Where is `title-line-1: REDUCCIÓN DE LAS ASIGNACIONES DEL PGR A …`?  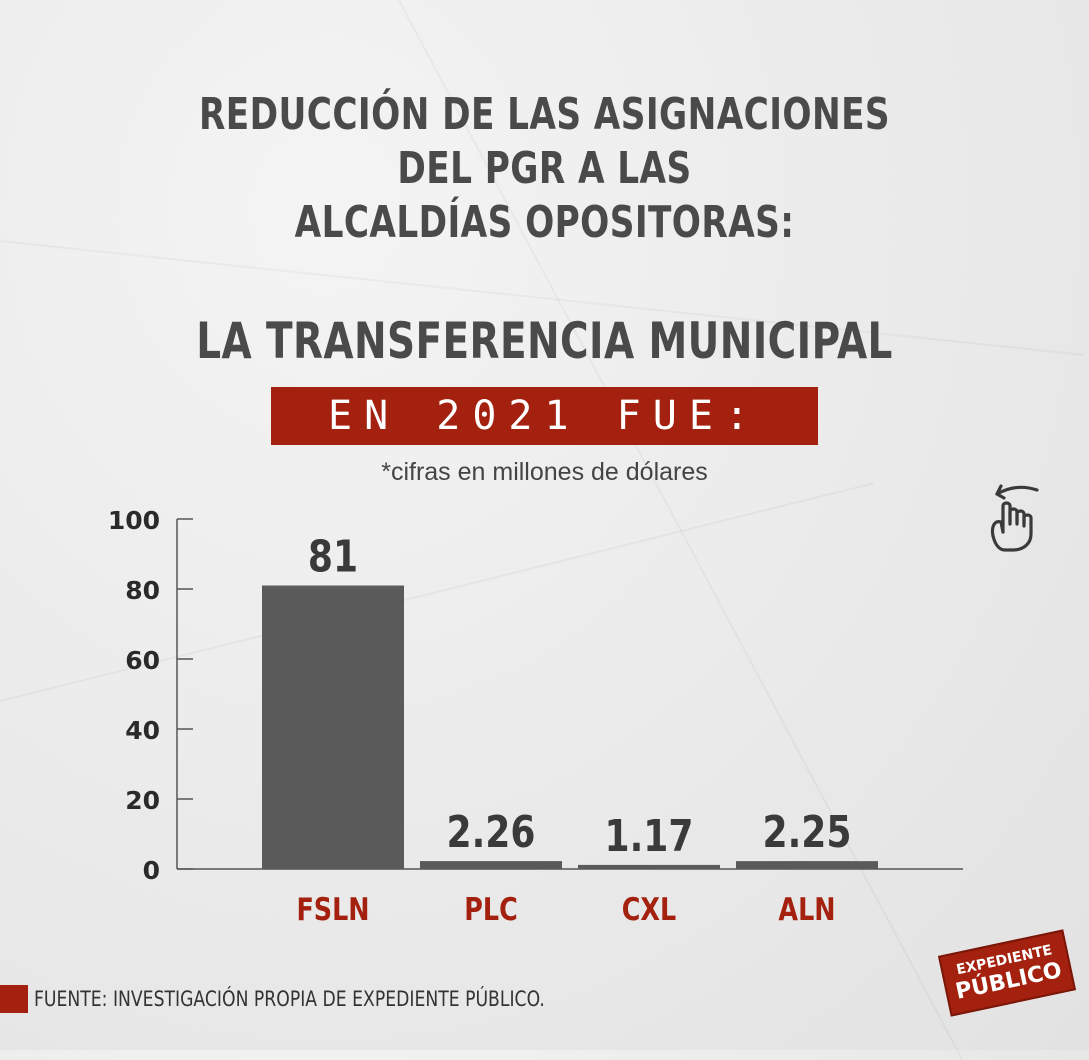 title-line-1: REDUCCIÓN DE LAS ASIGNACIONES DEL PGR A … is located at coordinates (544, 141).